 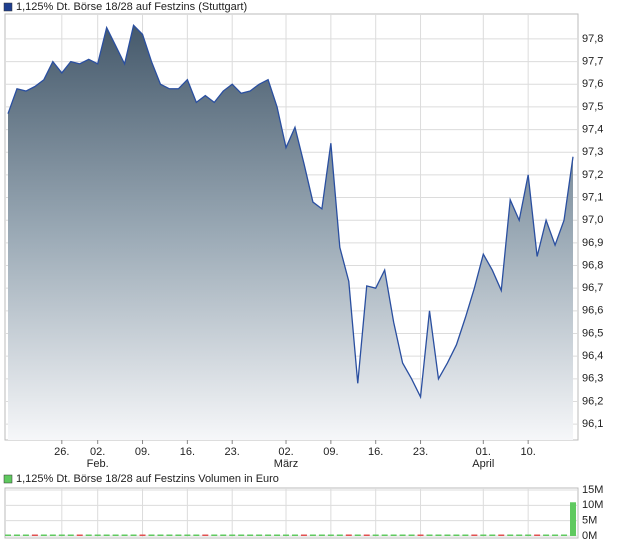 What do you see at coordinates (592, 356) in the screenshot?
I see `y-tick-label: 96,4` at bounding box center [592, 356].